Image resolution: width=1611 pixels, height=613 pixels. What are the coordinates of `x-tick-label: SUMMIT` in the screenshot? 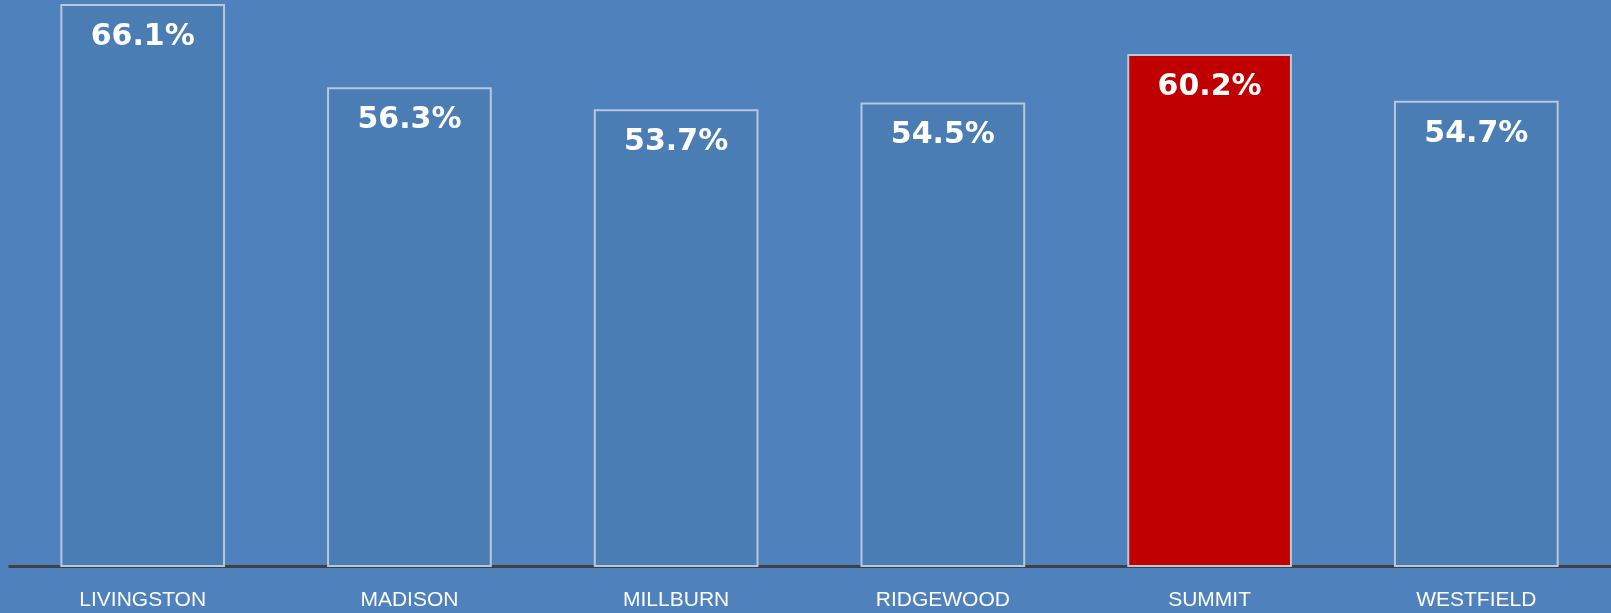 It's located at (1210, 598).